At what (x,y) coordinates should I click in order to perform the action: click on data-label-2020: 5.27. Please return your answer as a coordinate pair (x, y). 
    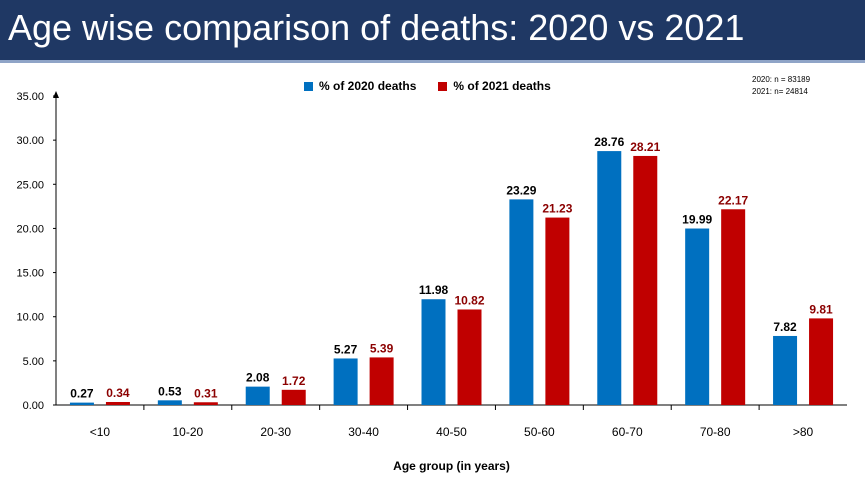
    Looking at the image, I should click on (346, 349).